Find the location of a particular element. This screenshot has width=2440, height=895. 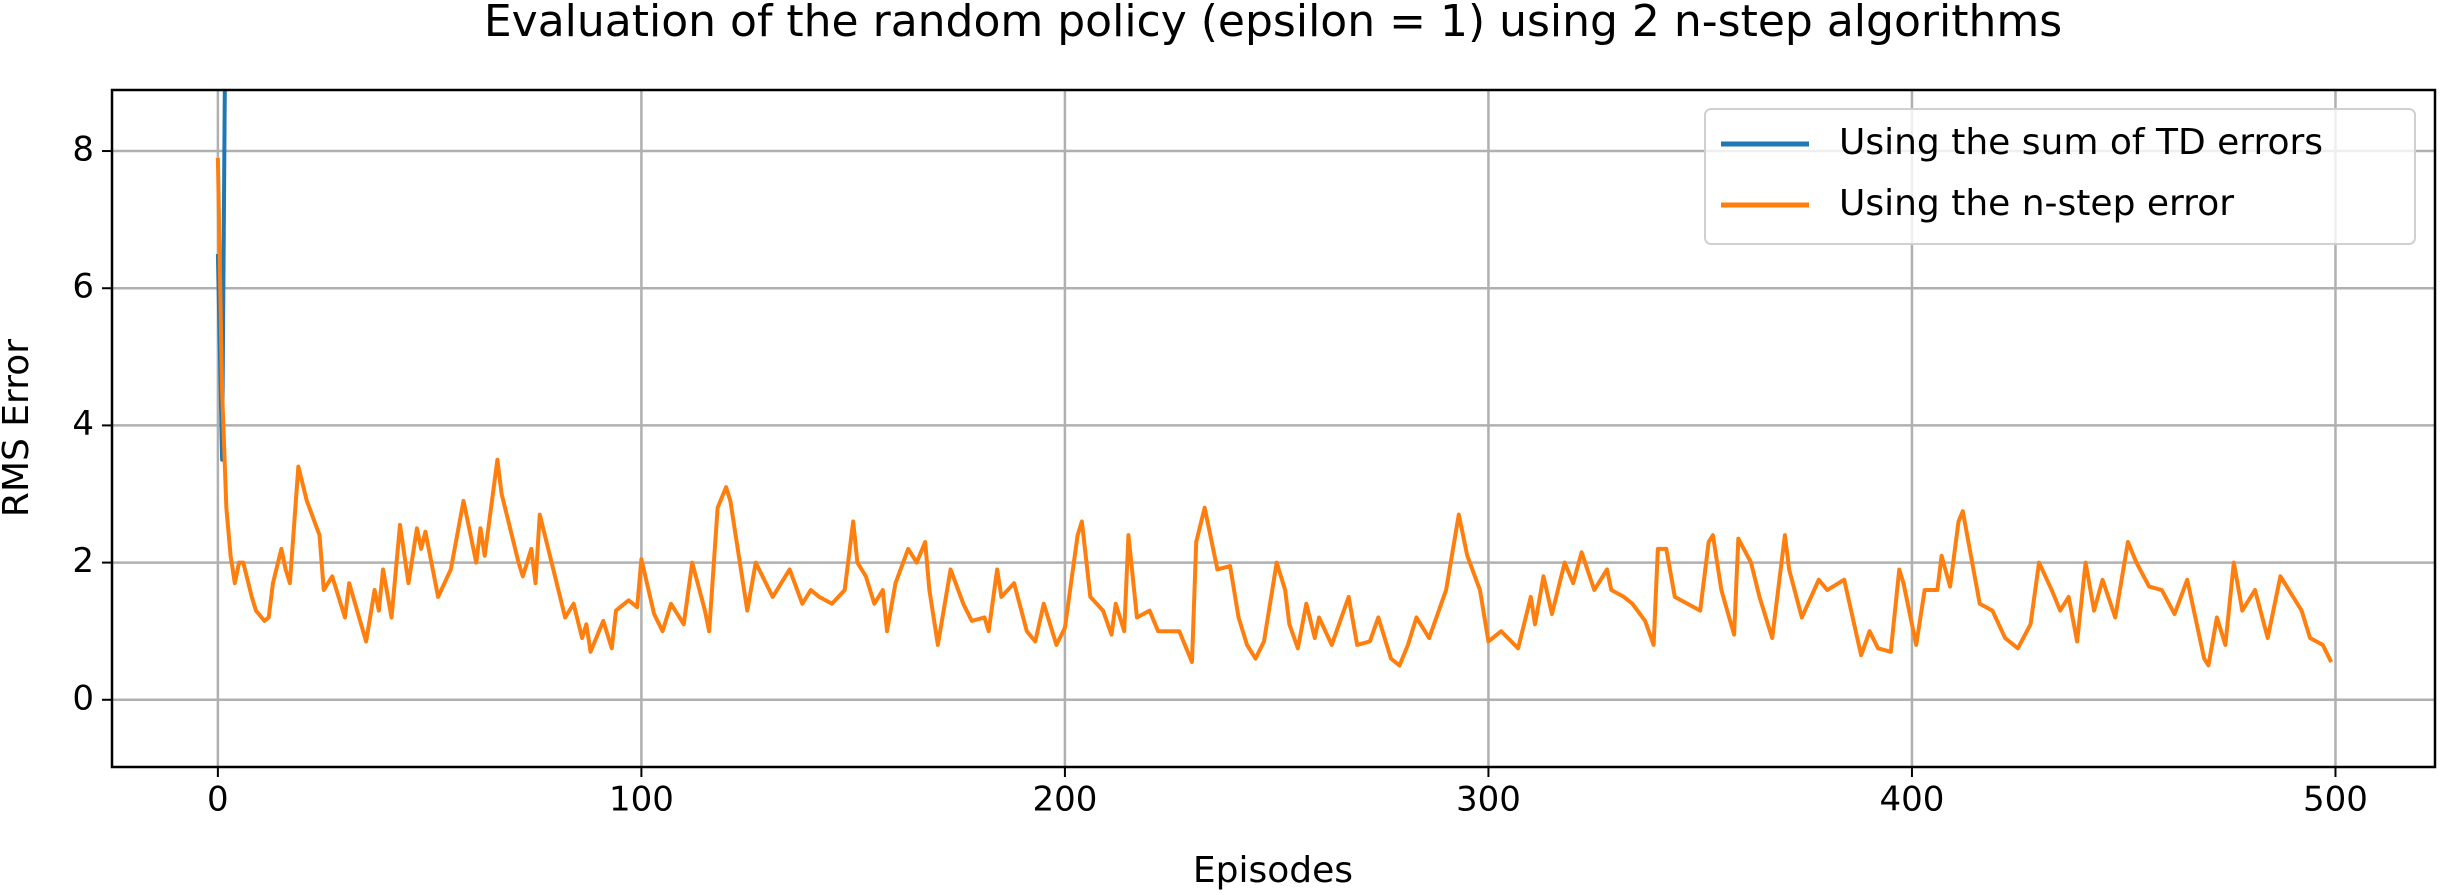

x-tick-label: 500 is located at coordinates (2335, 800).